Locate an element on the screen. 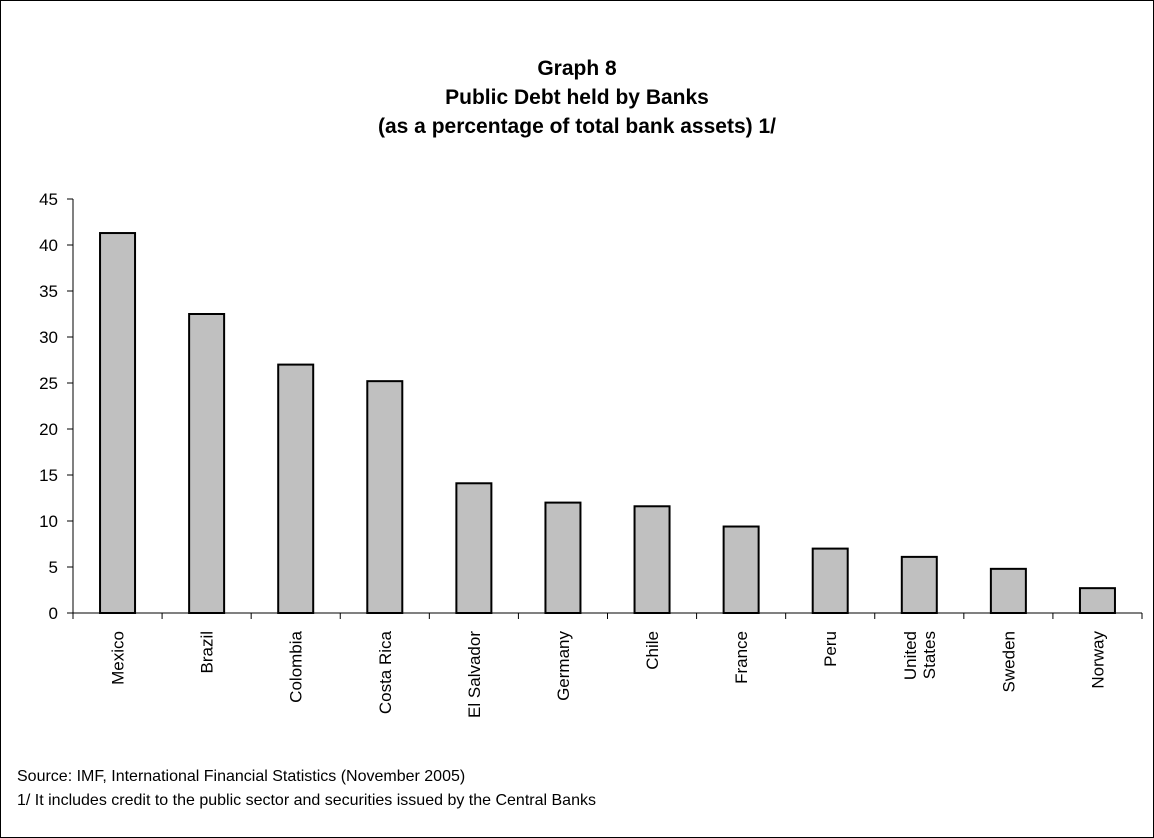 This screenshot has height=838, width=1154. y-tick-label: 45 is located at coordinates (48, 199).